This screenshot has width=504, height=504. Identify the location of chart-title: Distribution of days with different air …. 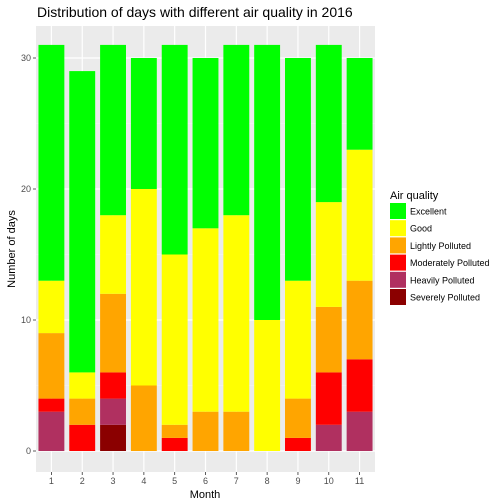
(195, 12).